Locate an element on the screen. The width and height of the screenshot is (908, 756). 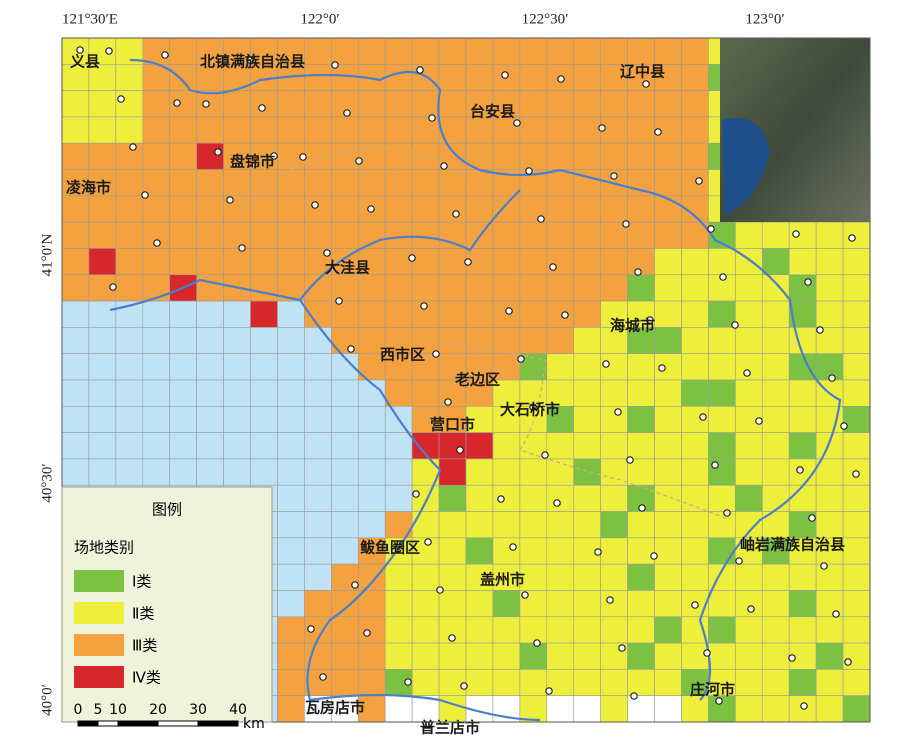
place-label: 岫岩满族自治县 is located at coordinates (792, 545).